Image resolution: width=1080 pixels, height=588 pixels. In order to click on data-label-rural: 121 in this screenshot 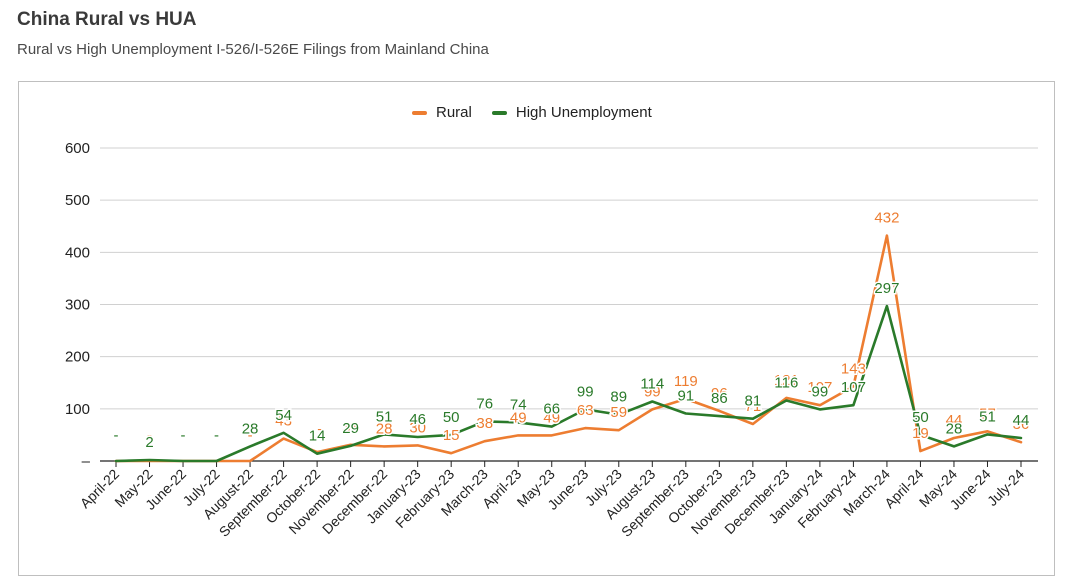, I will do `click(786, 380)`.